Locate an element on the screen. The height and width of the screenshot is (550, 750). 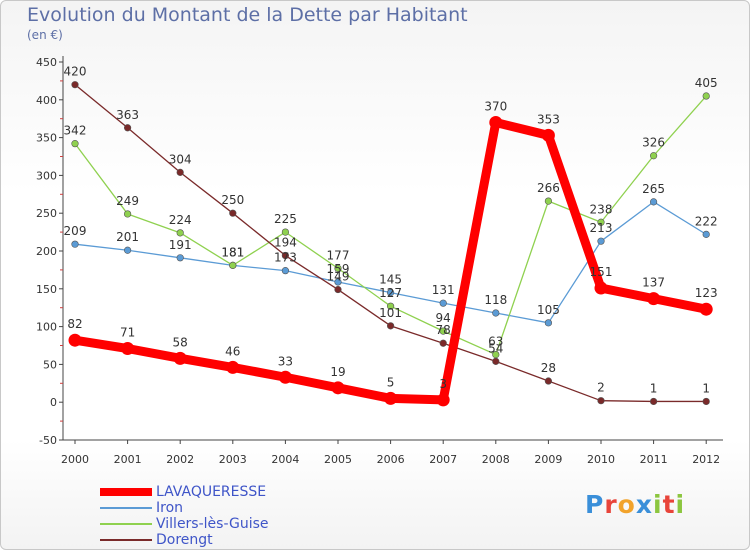
data-label-lavaqueresse: 151 is located at coordinates (601, 272).